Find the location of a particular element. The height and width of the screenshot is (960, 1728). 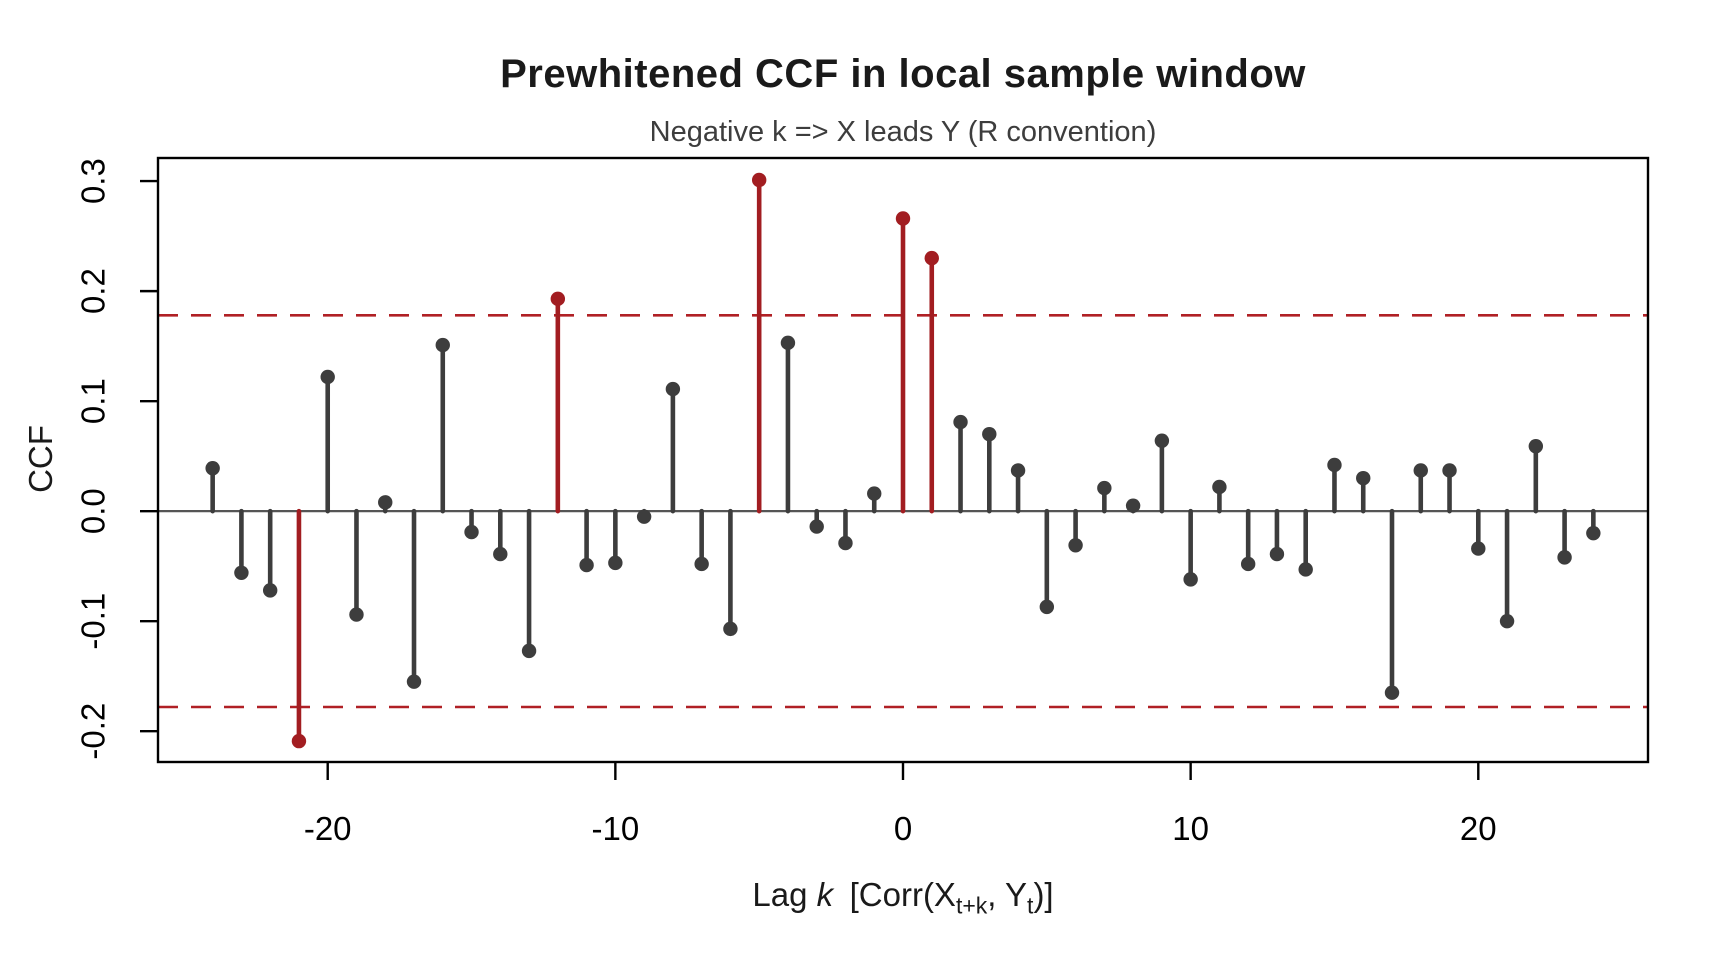

y-tick-label: 0.3 is located at coordinates (93, 181).